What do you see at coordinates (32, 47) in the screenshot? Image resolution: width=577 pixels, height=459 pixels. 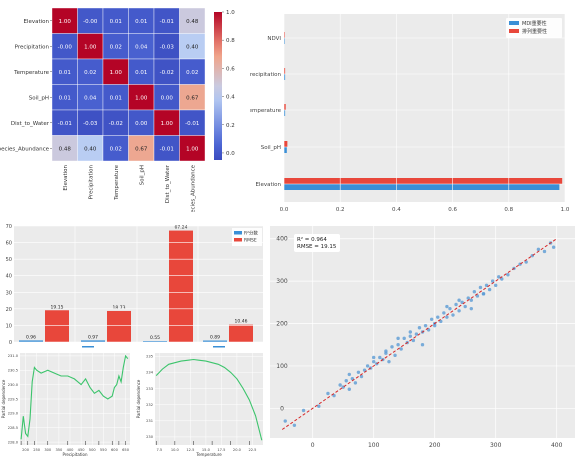 I see `heatmap-row-label: Precipitation` at bounding box center [32, 47].